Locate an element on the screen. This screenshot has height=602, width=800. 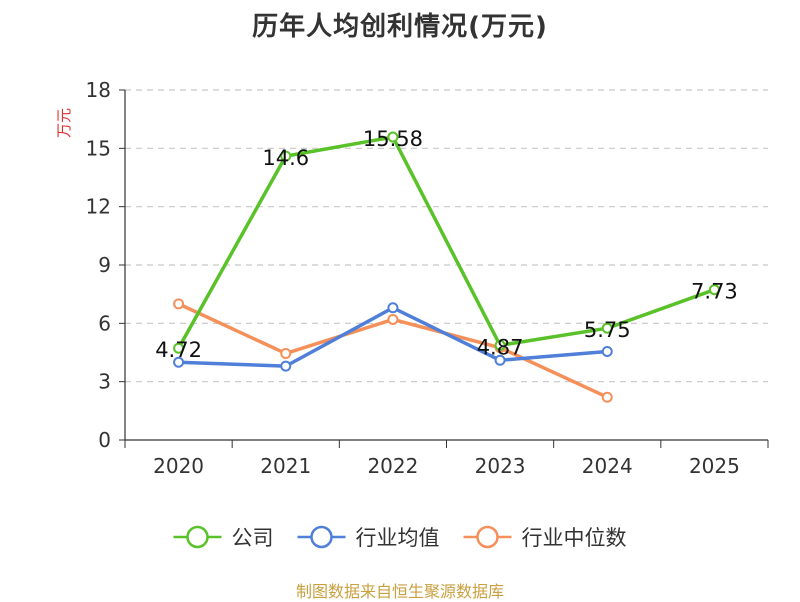
legend-label: 公司 is located at coordinates (253, 538).